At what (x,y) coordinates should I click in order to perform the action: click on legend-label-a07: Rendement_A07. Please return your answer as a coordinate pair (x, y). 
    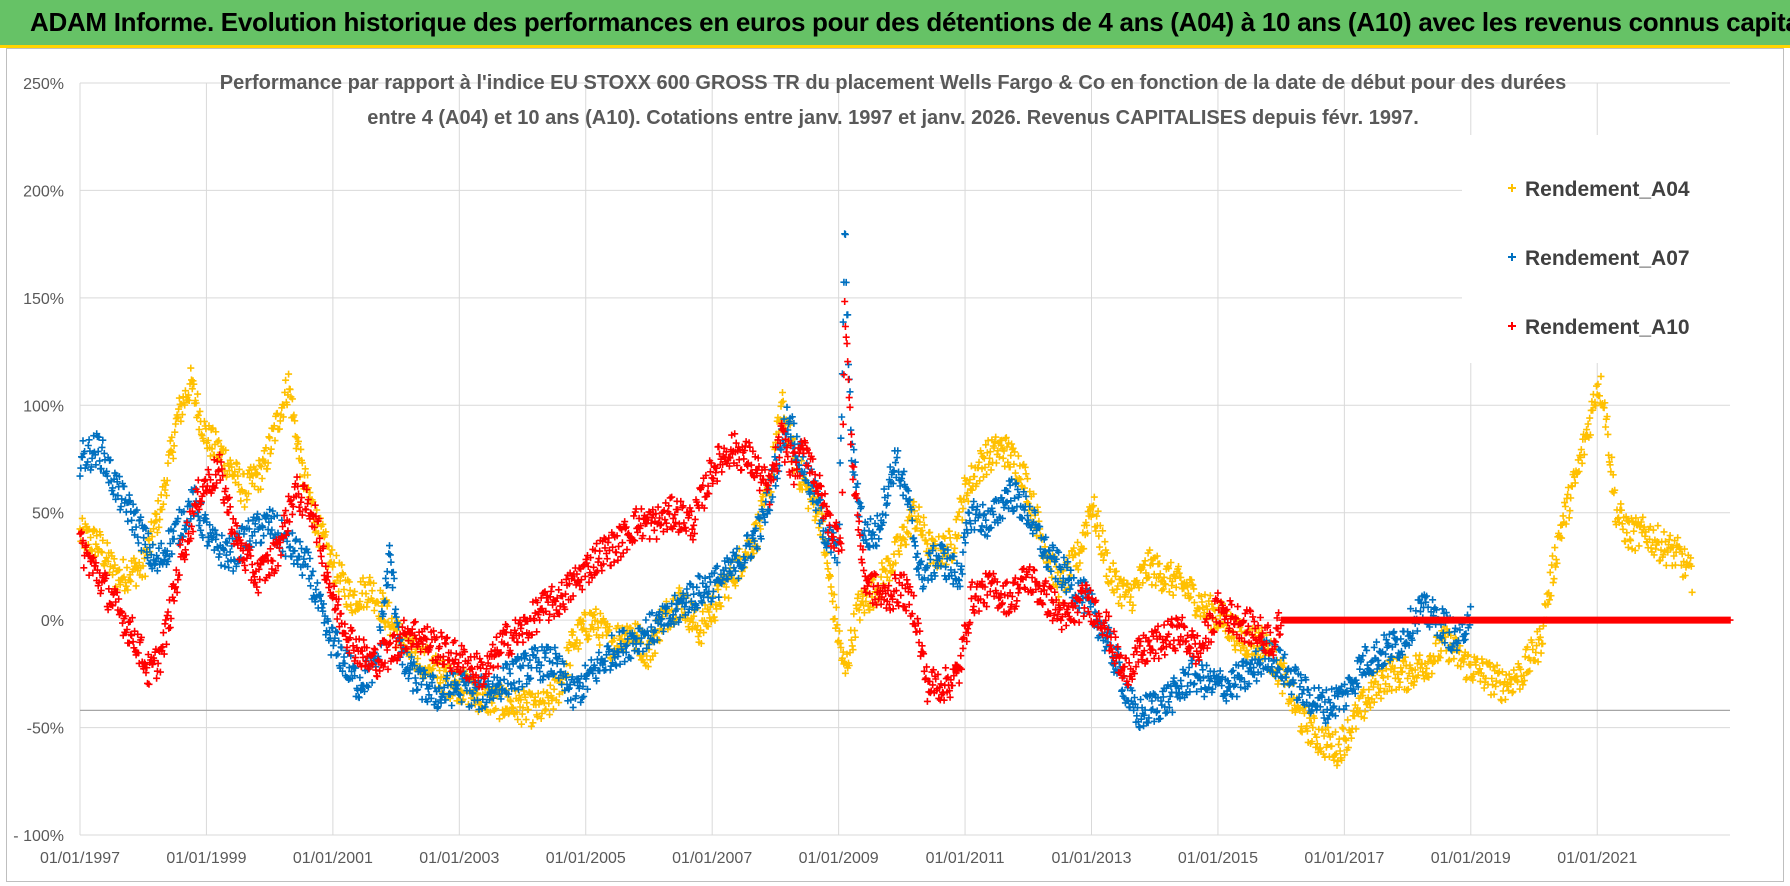
    Looking at the image, I should click on (1607, 258).